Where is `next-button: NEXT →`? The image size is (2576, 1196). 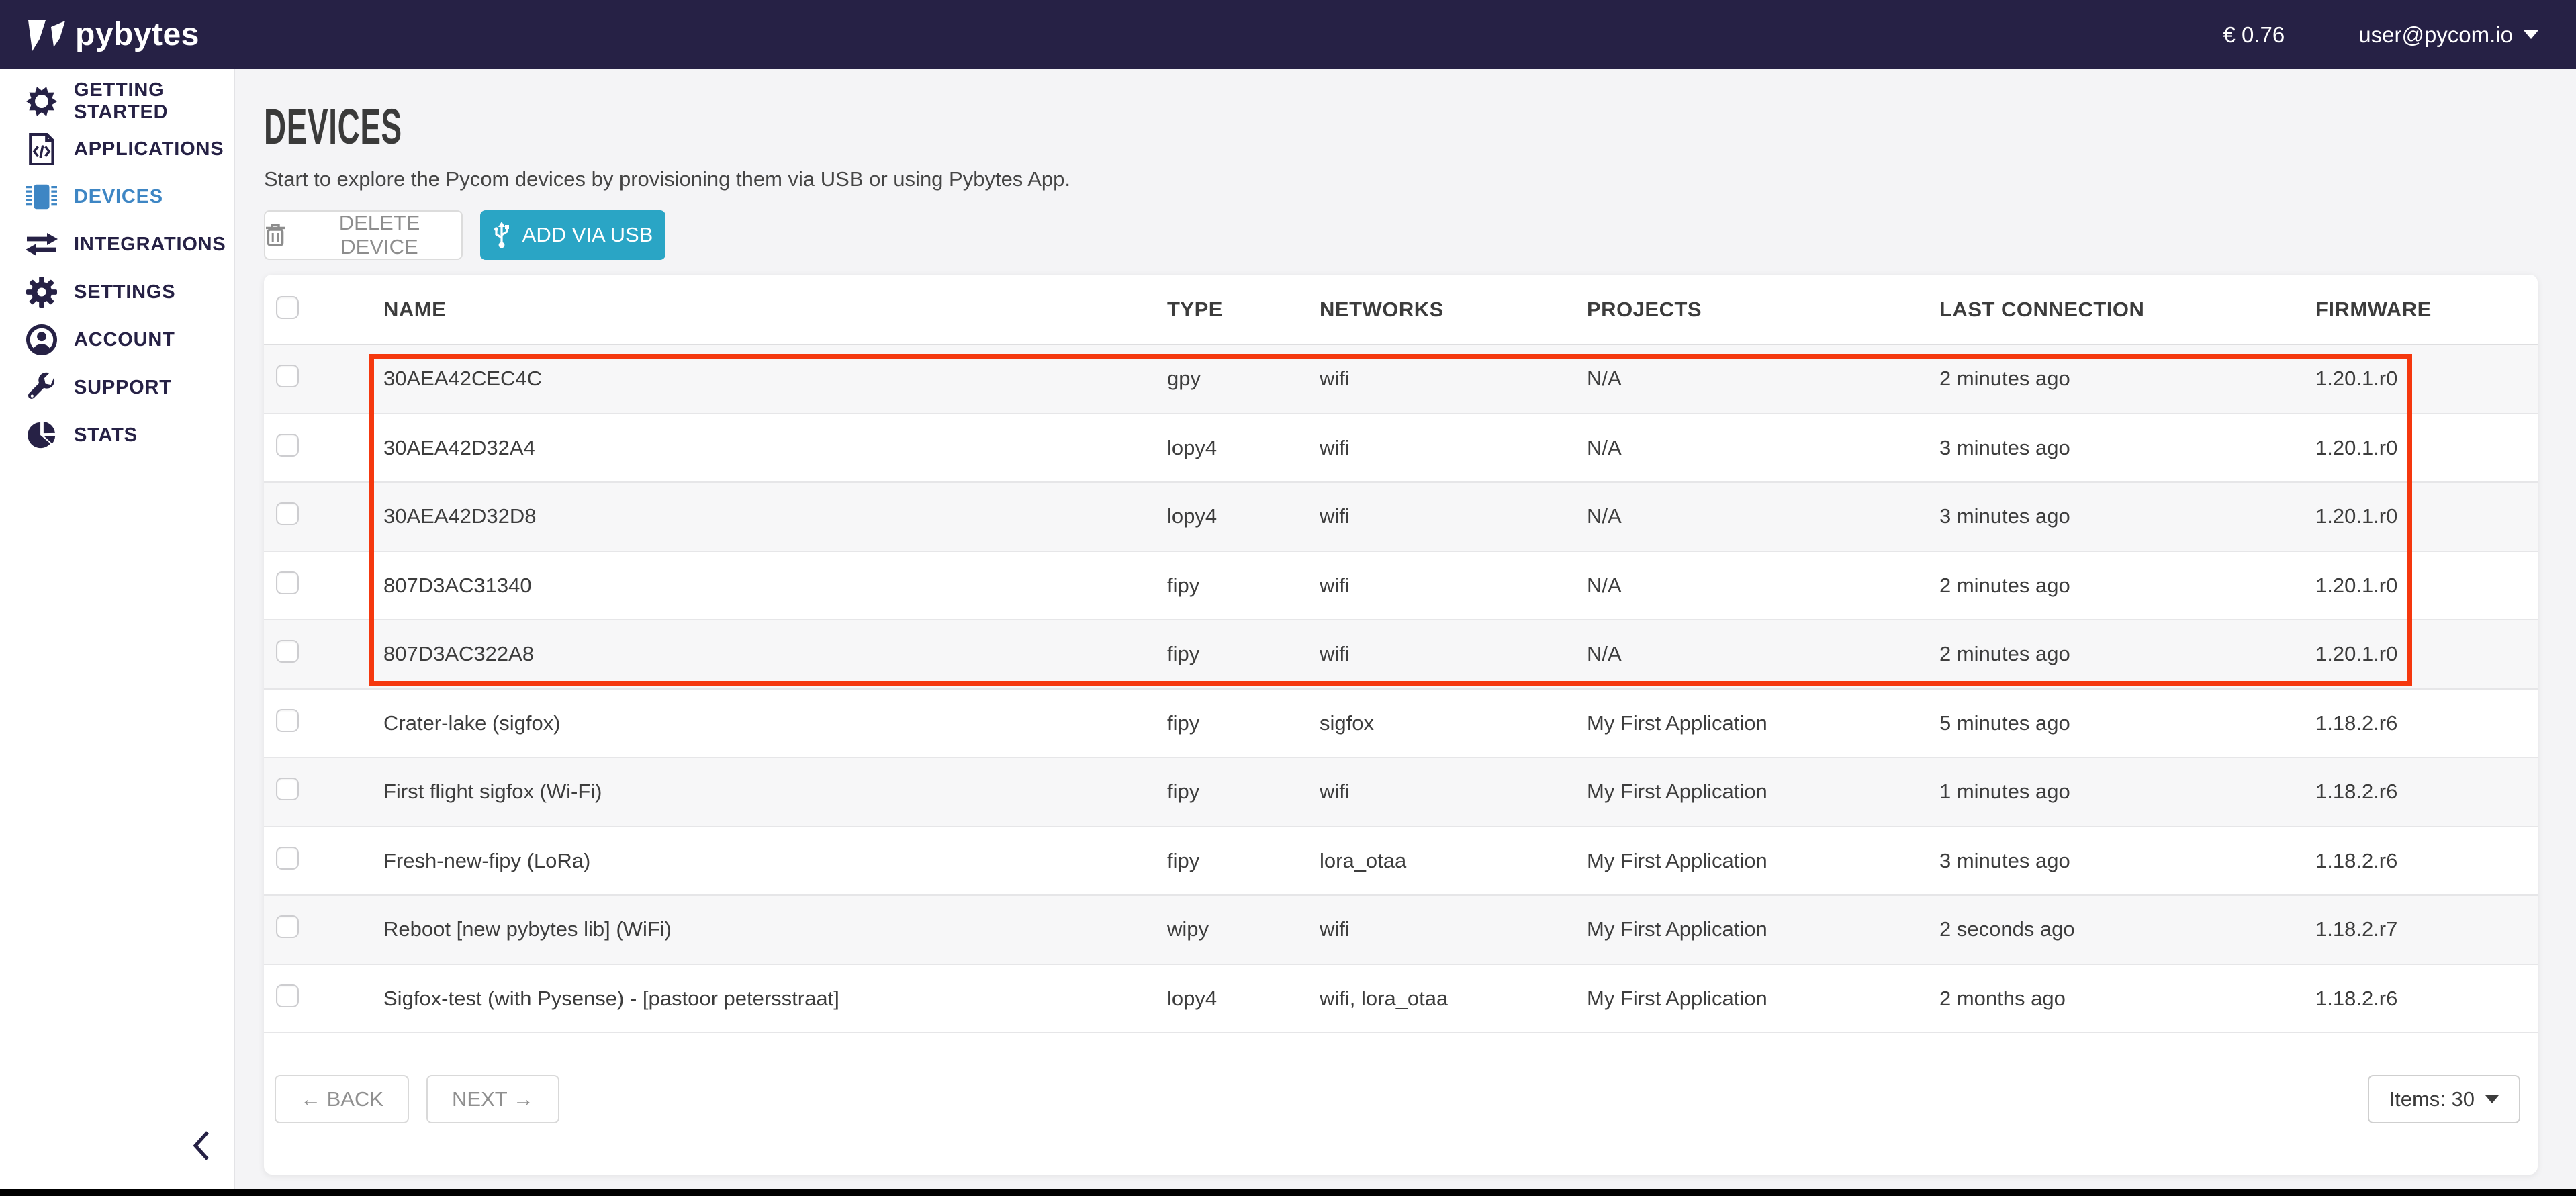 next-button: NEXT → is located at coordinates (492, 1099).